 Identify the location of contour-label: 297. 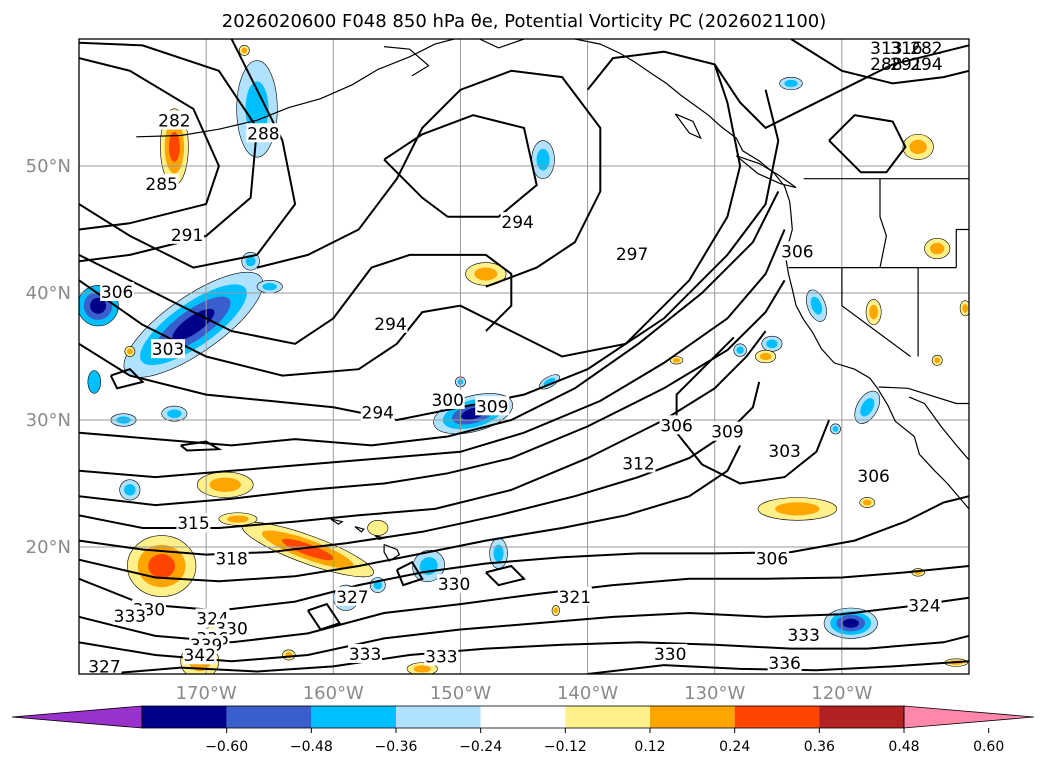
(632, 255).